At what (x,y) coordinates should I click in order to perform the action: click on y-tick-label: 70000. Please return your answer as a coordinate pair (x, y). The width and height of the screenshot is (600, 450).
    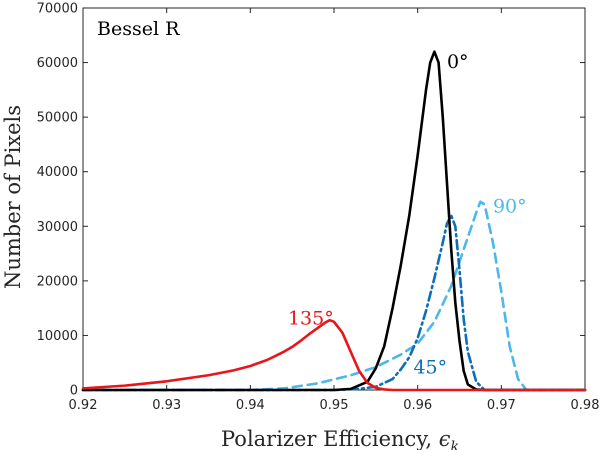
    Looking at the image, I should click on (57, 9).